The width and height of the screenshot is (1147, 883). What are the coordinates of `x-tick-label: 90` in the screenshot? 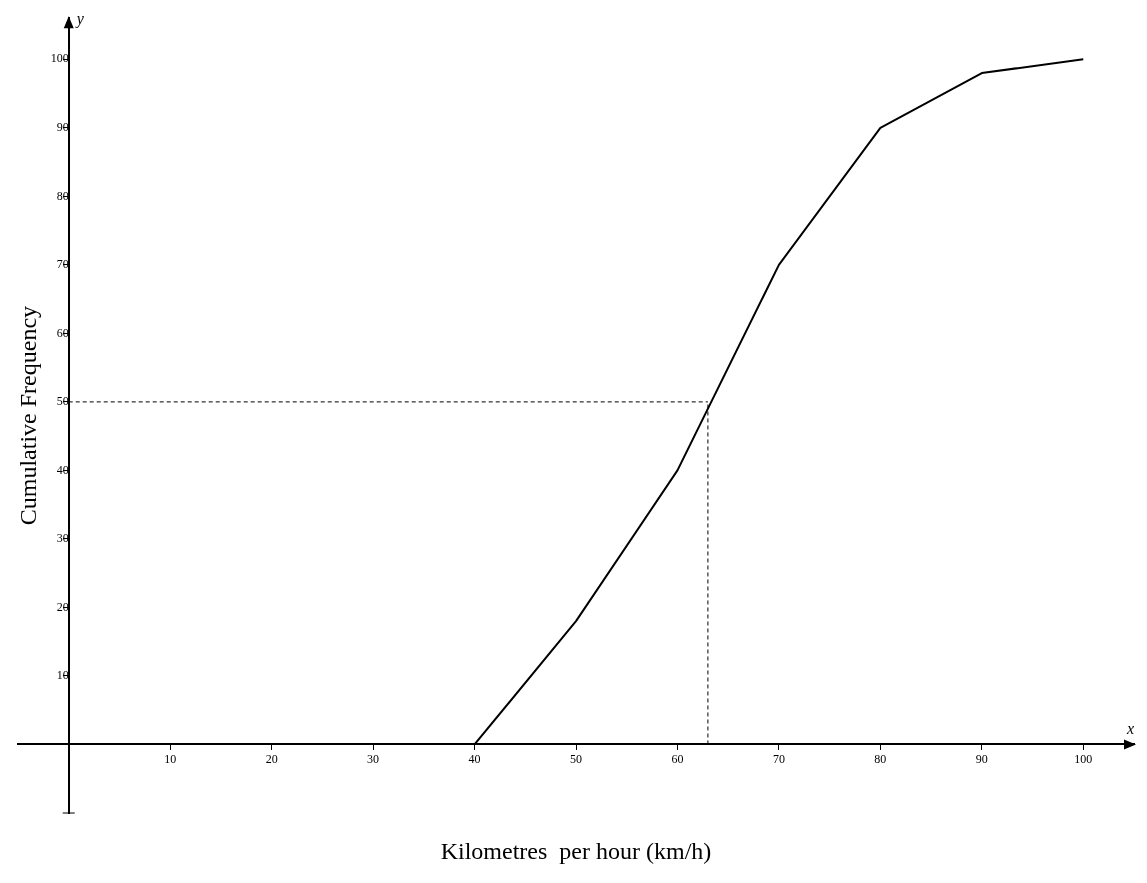 It's located at (981, 758).